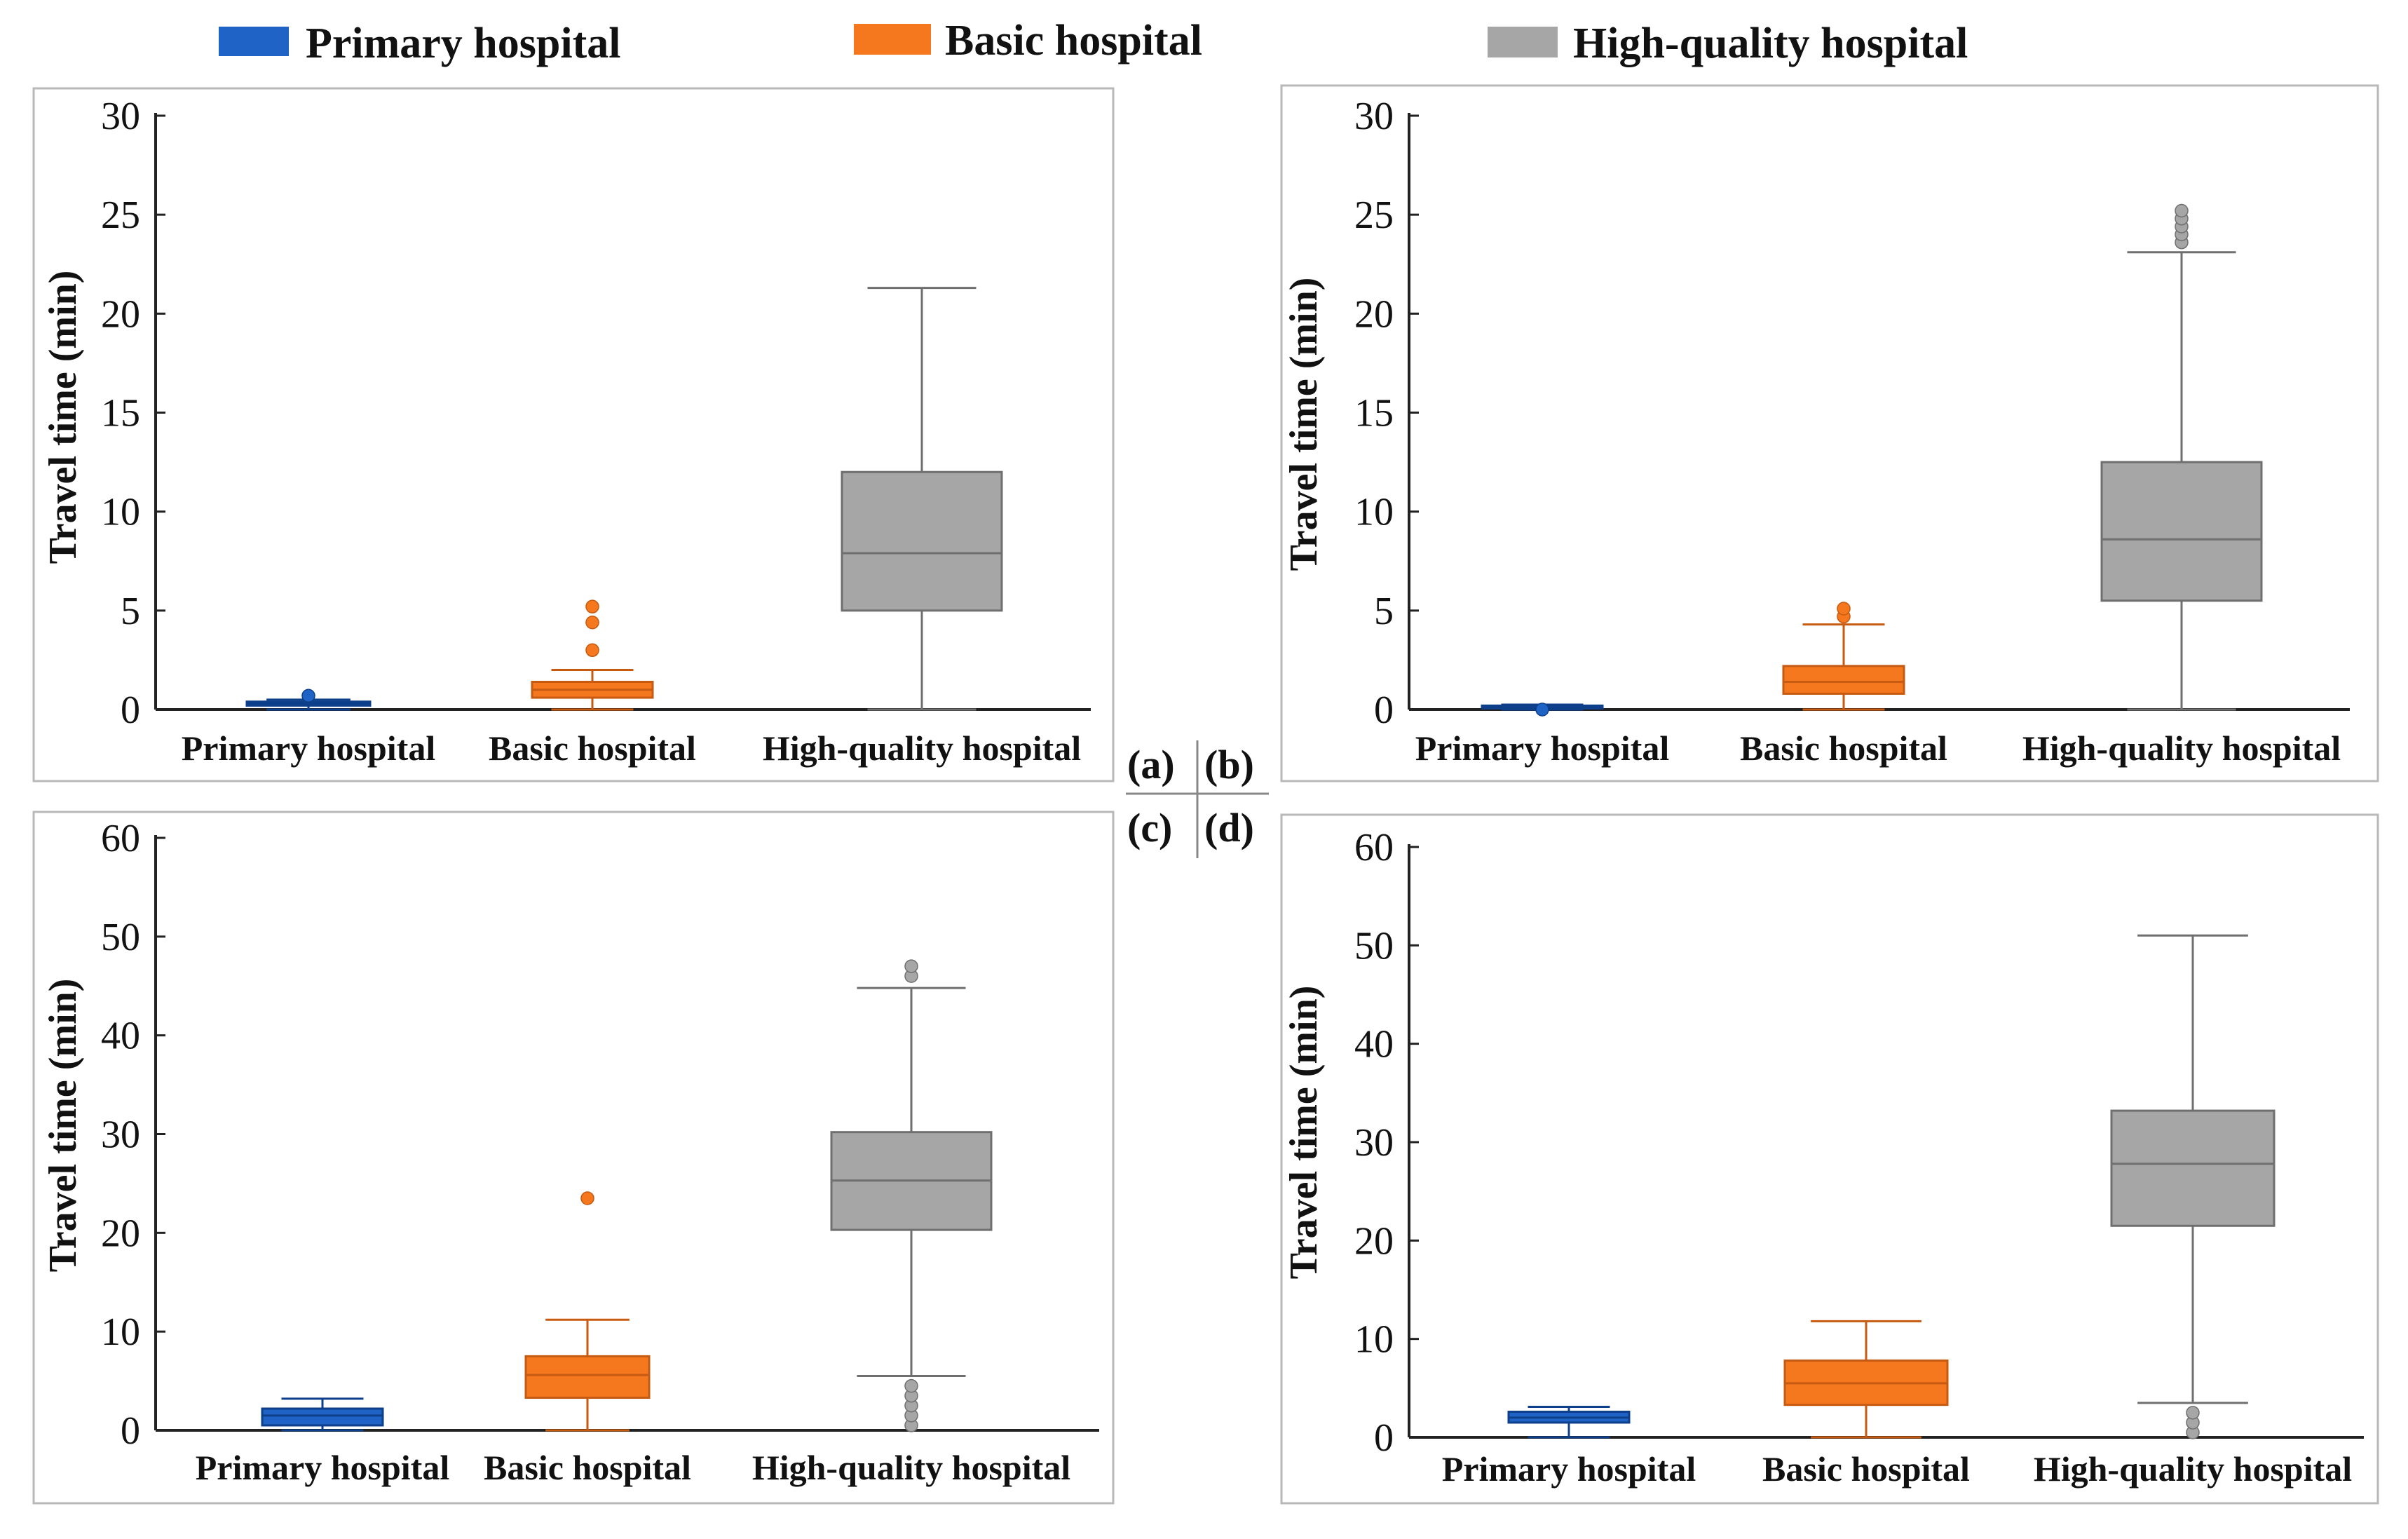 Image resolution: width=2408 pixels, height=1539 pixels. Describe the element at coordinates (911, 1467) in the screenshot. I see `x-category-label-c: High-quality hospital` at that location.